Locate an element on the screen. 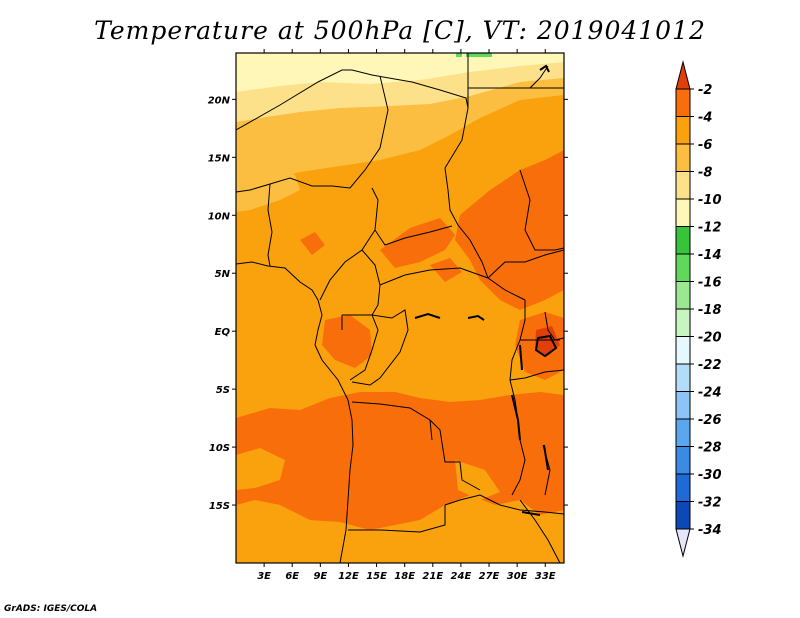 Image resolution: width=800 pixels, height=618 pixels. lon-tick-label: 33E is located at coordinates (545, 576).